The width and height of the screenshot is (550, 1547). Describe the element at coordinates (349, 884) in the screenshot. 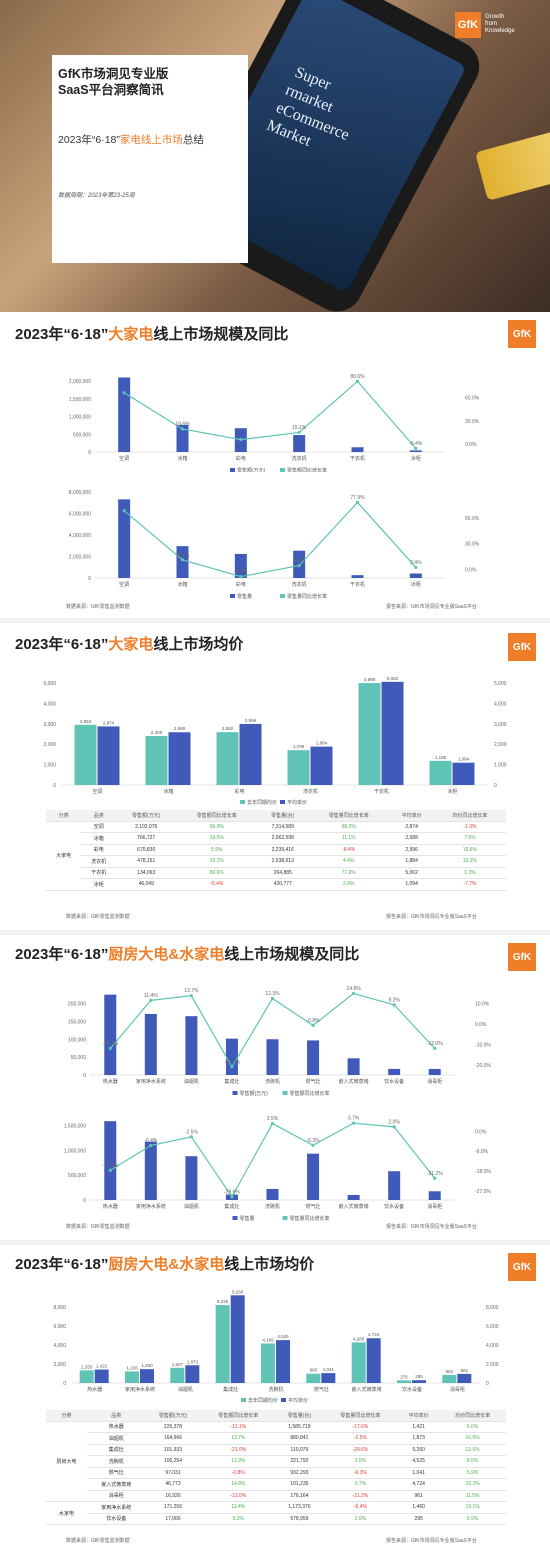

I see `table-cell: 2.4%` at that location.